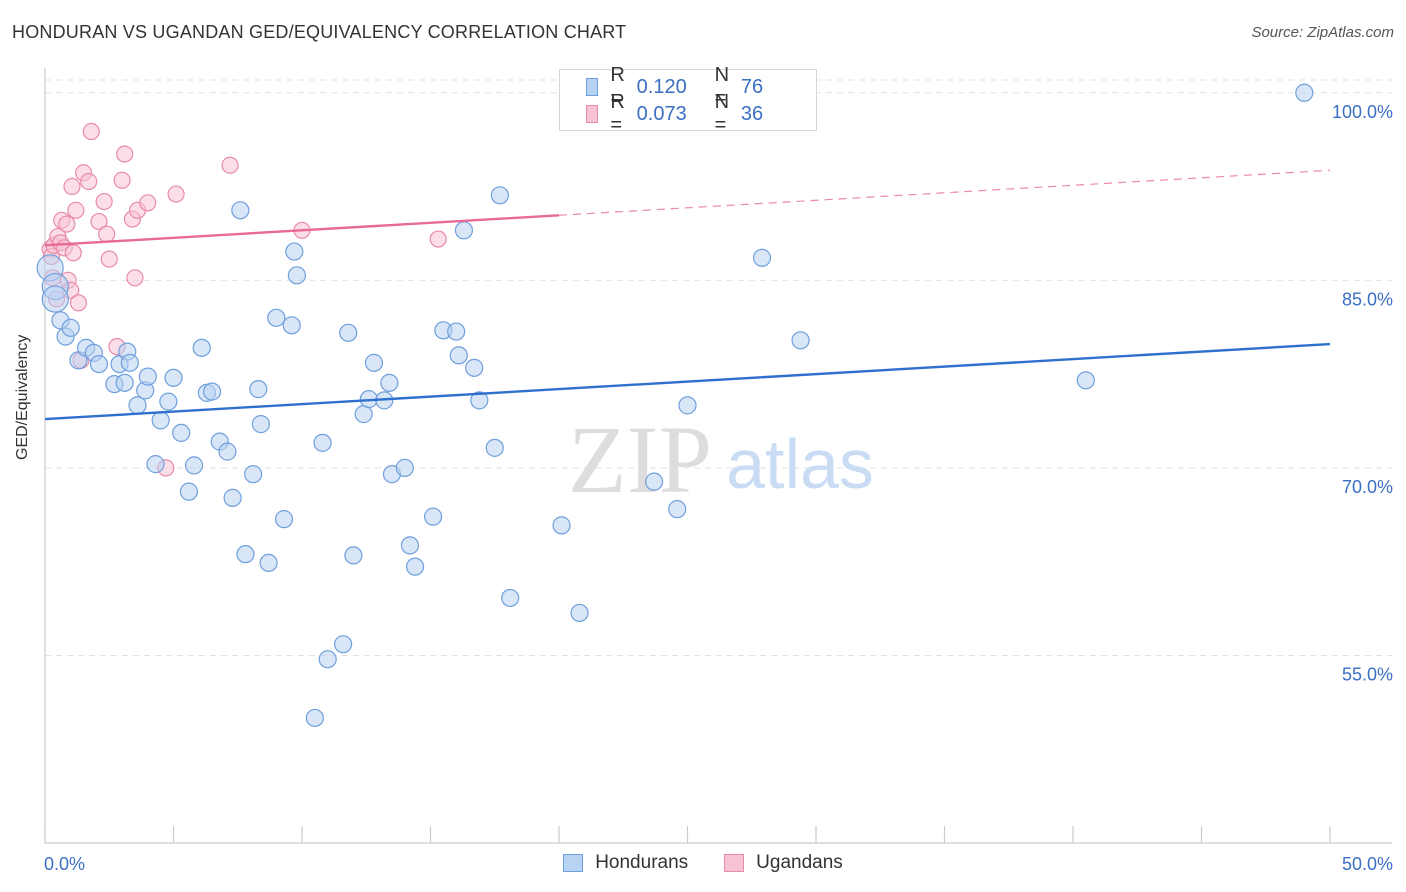 The height and width of the screenshot is (892, 1406). Describe the element at coordinates (592, 114) in the screenshot. I see `ugandans-swatch` at that location.